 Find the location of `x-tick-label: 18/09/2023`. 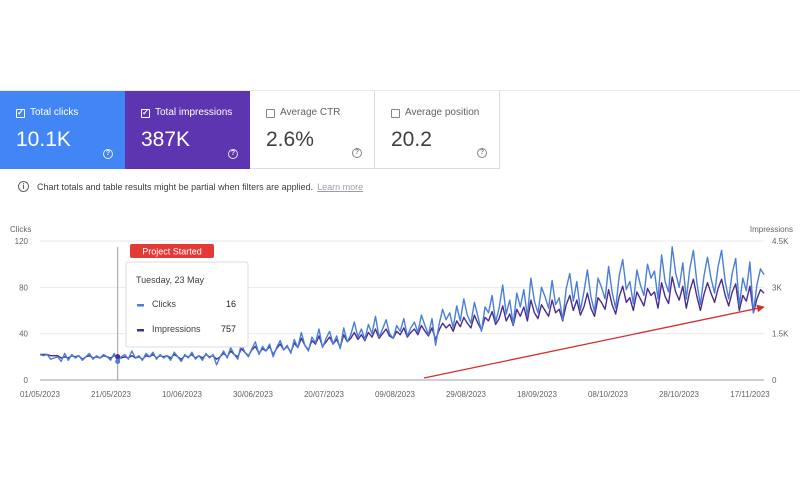

x-tick-label: 18/09/2023 is located at coordinates (537, 394).